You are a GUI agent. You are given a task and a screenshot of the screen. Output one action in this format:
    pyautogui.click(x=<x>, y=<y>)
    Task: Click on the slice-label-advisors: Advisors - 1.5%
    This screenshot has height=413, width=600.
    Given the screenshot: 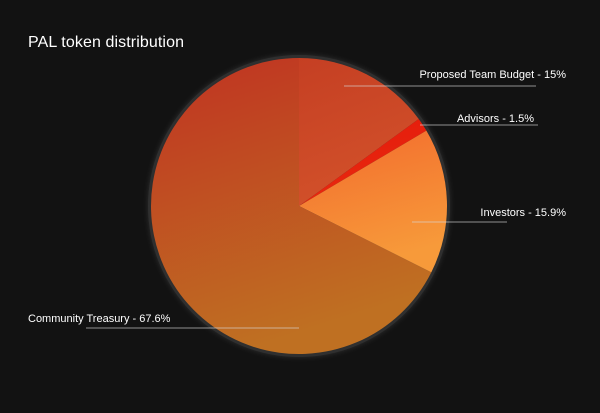 What is the action you would take?
    pyautogui.click(x=495, y=119)
    